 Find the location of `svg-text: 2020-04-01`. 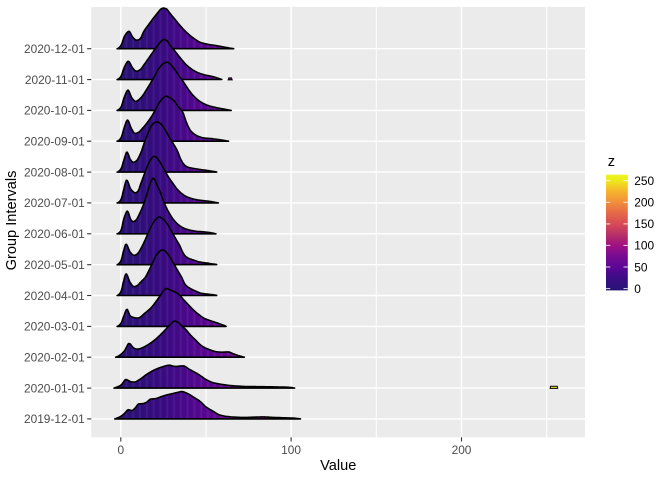

svg-text: 2020-04-01 is located at coordinates (54, 296).